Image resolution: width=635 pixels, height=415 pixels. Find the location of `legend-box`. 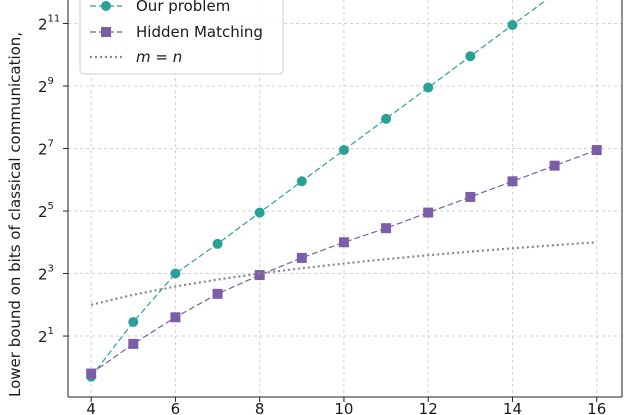

legend-box is located at coordinates (181, 37).